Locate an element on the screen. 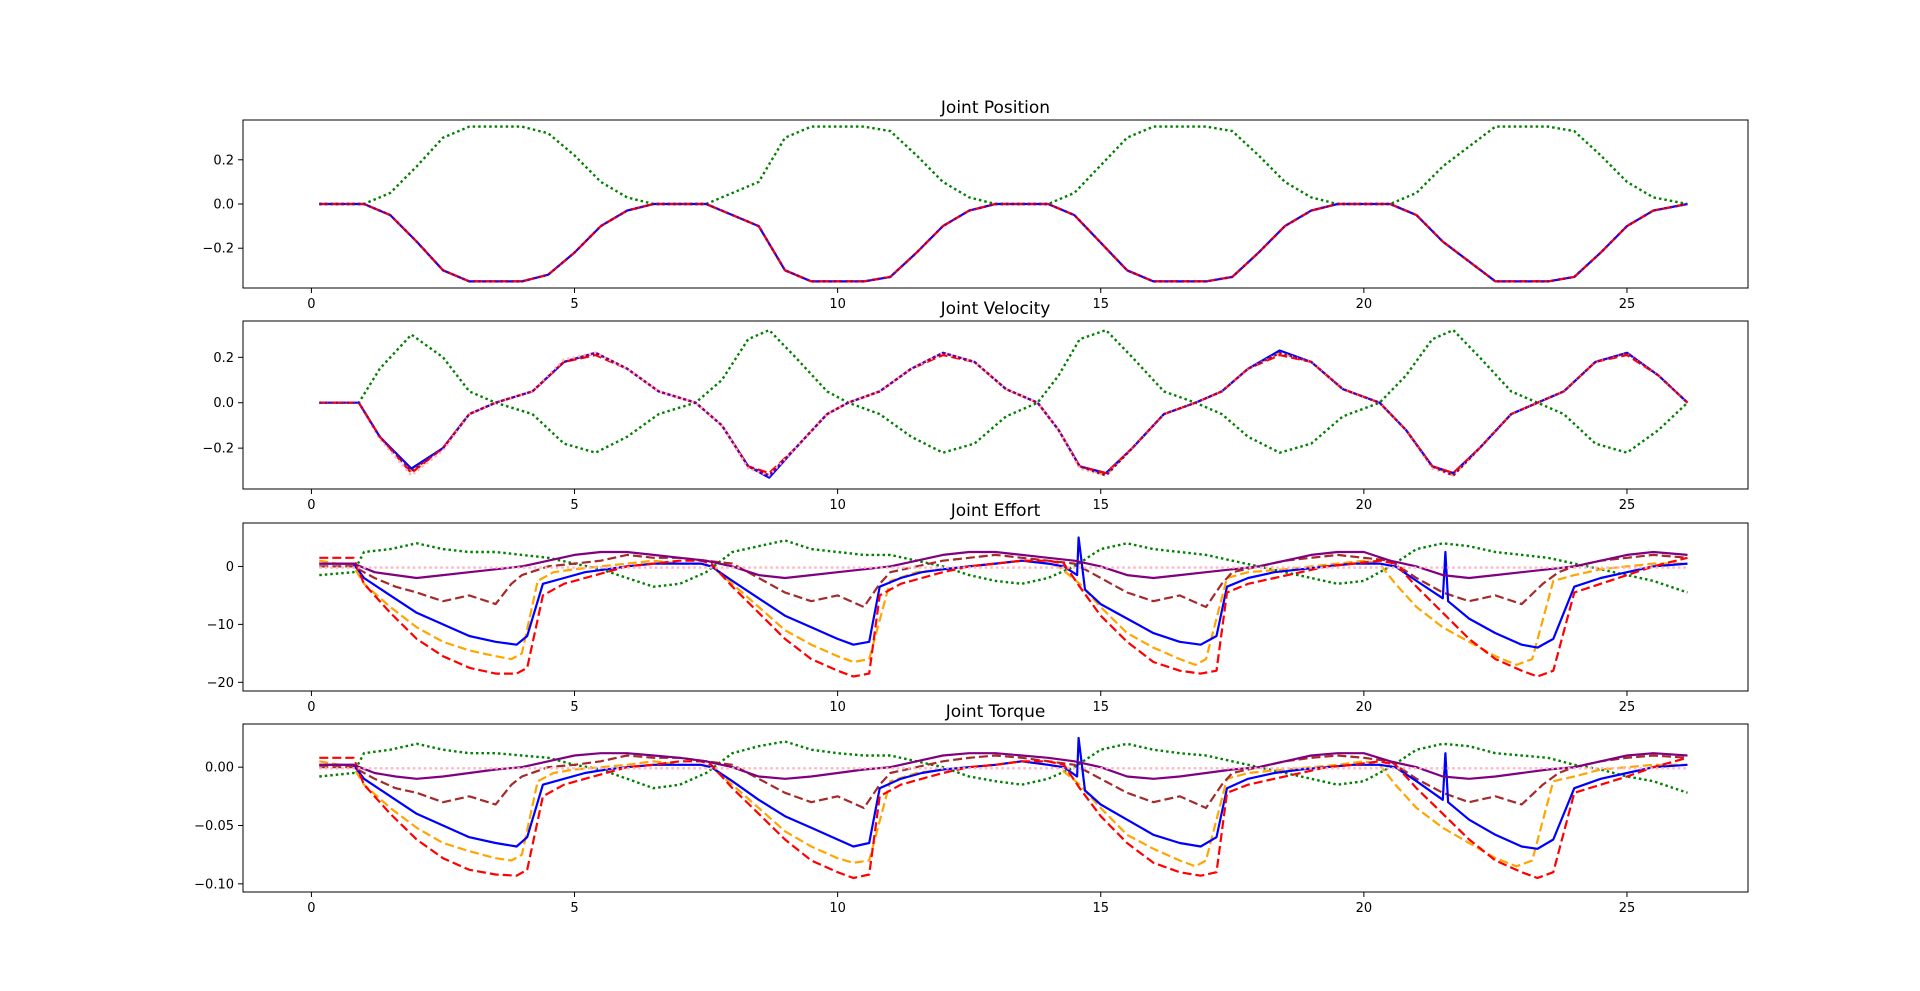  y-tick-label: 0 is located at coordinates (230, 567).